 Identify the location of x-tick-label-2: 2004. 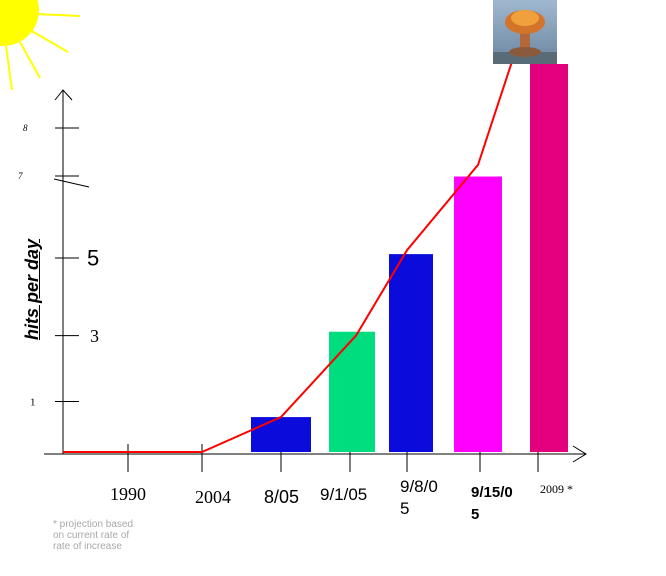
(213, 497).